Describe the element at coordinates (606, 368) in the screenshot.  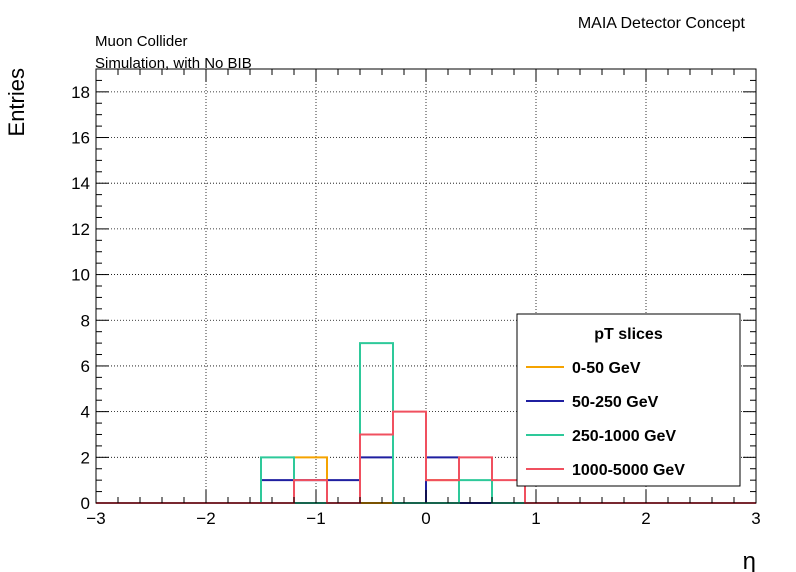
I see `legend-entry-label: 0-50 GeV` at that location.